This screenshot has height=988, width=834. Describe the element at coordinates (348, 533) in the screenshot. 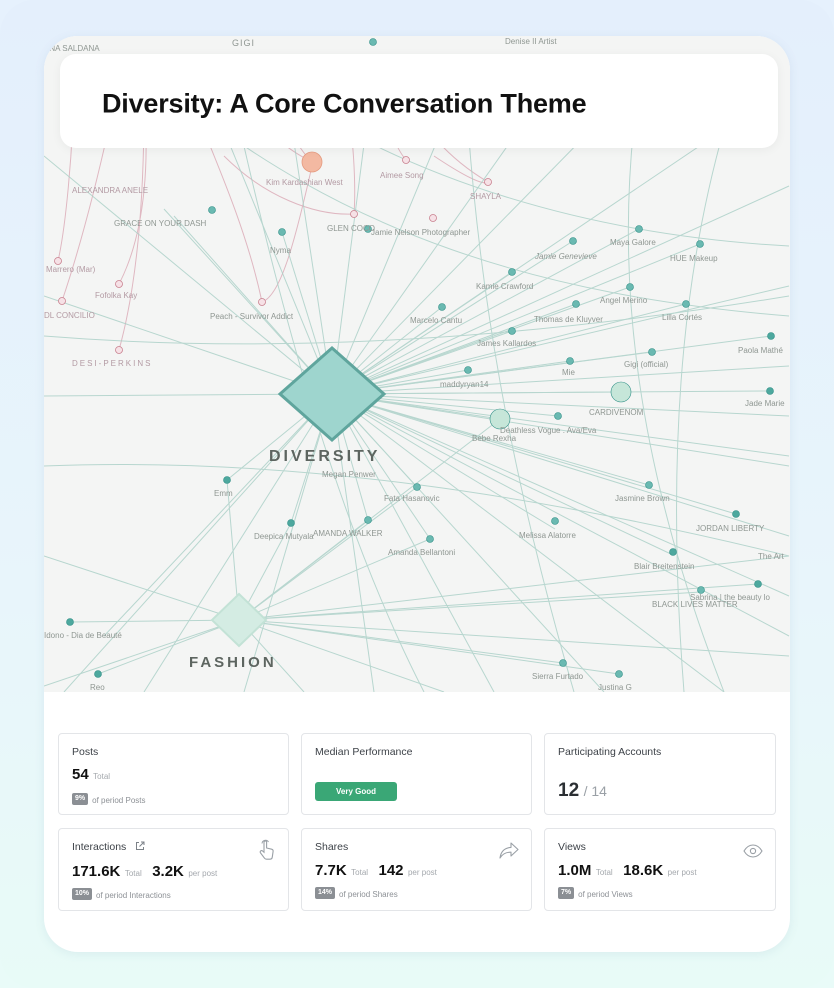

I see `node-label: AMANDA WALKER` at that location.